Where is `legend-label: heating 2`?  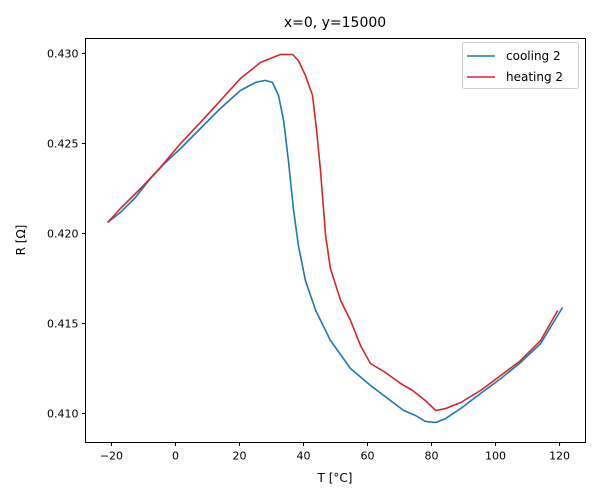
legend-label: heating 2 is located at coordinates (534, 77).